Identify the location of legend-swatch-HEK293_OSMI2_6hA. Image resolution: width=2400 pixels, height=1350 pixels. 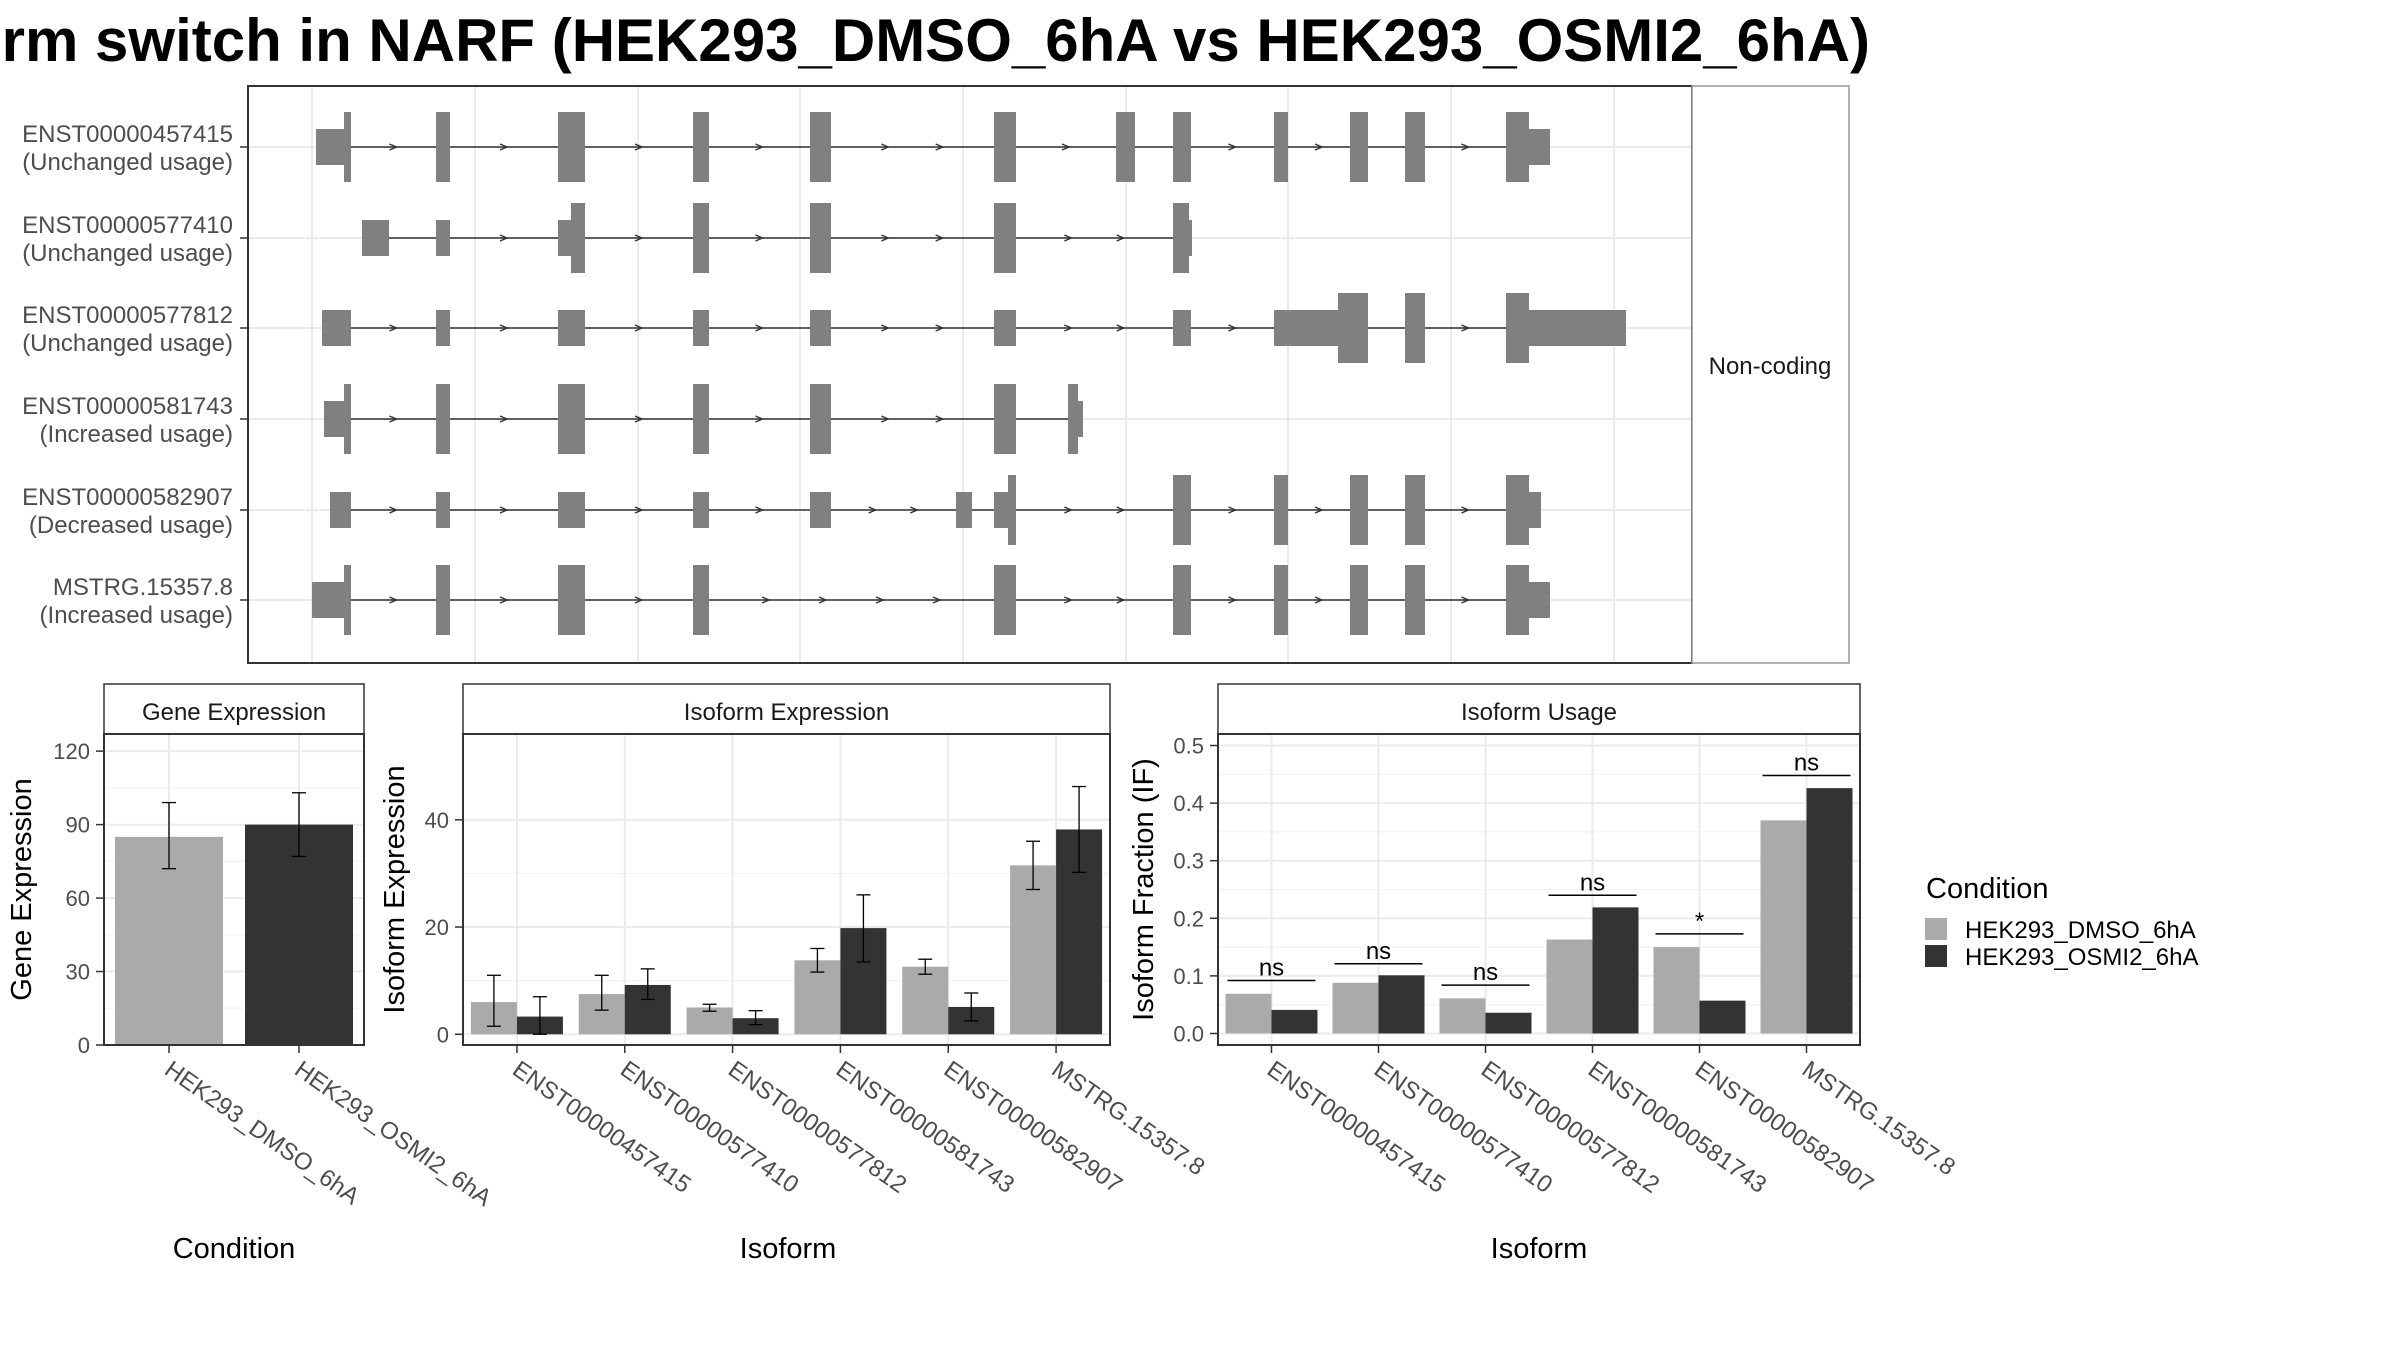
(1936, 956).